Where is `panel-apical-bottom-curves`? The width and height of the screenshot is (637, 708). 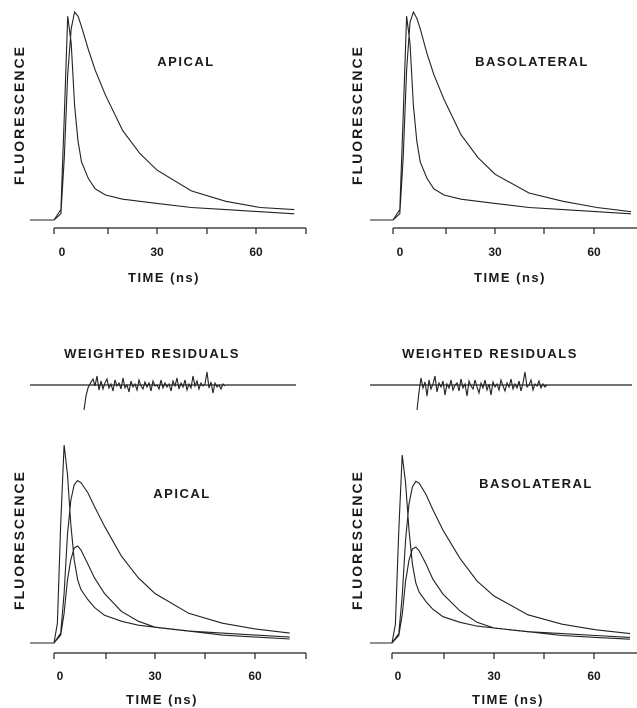 panel-apical-bottom-curves is located at coordinates (160, 544).